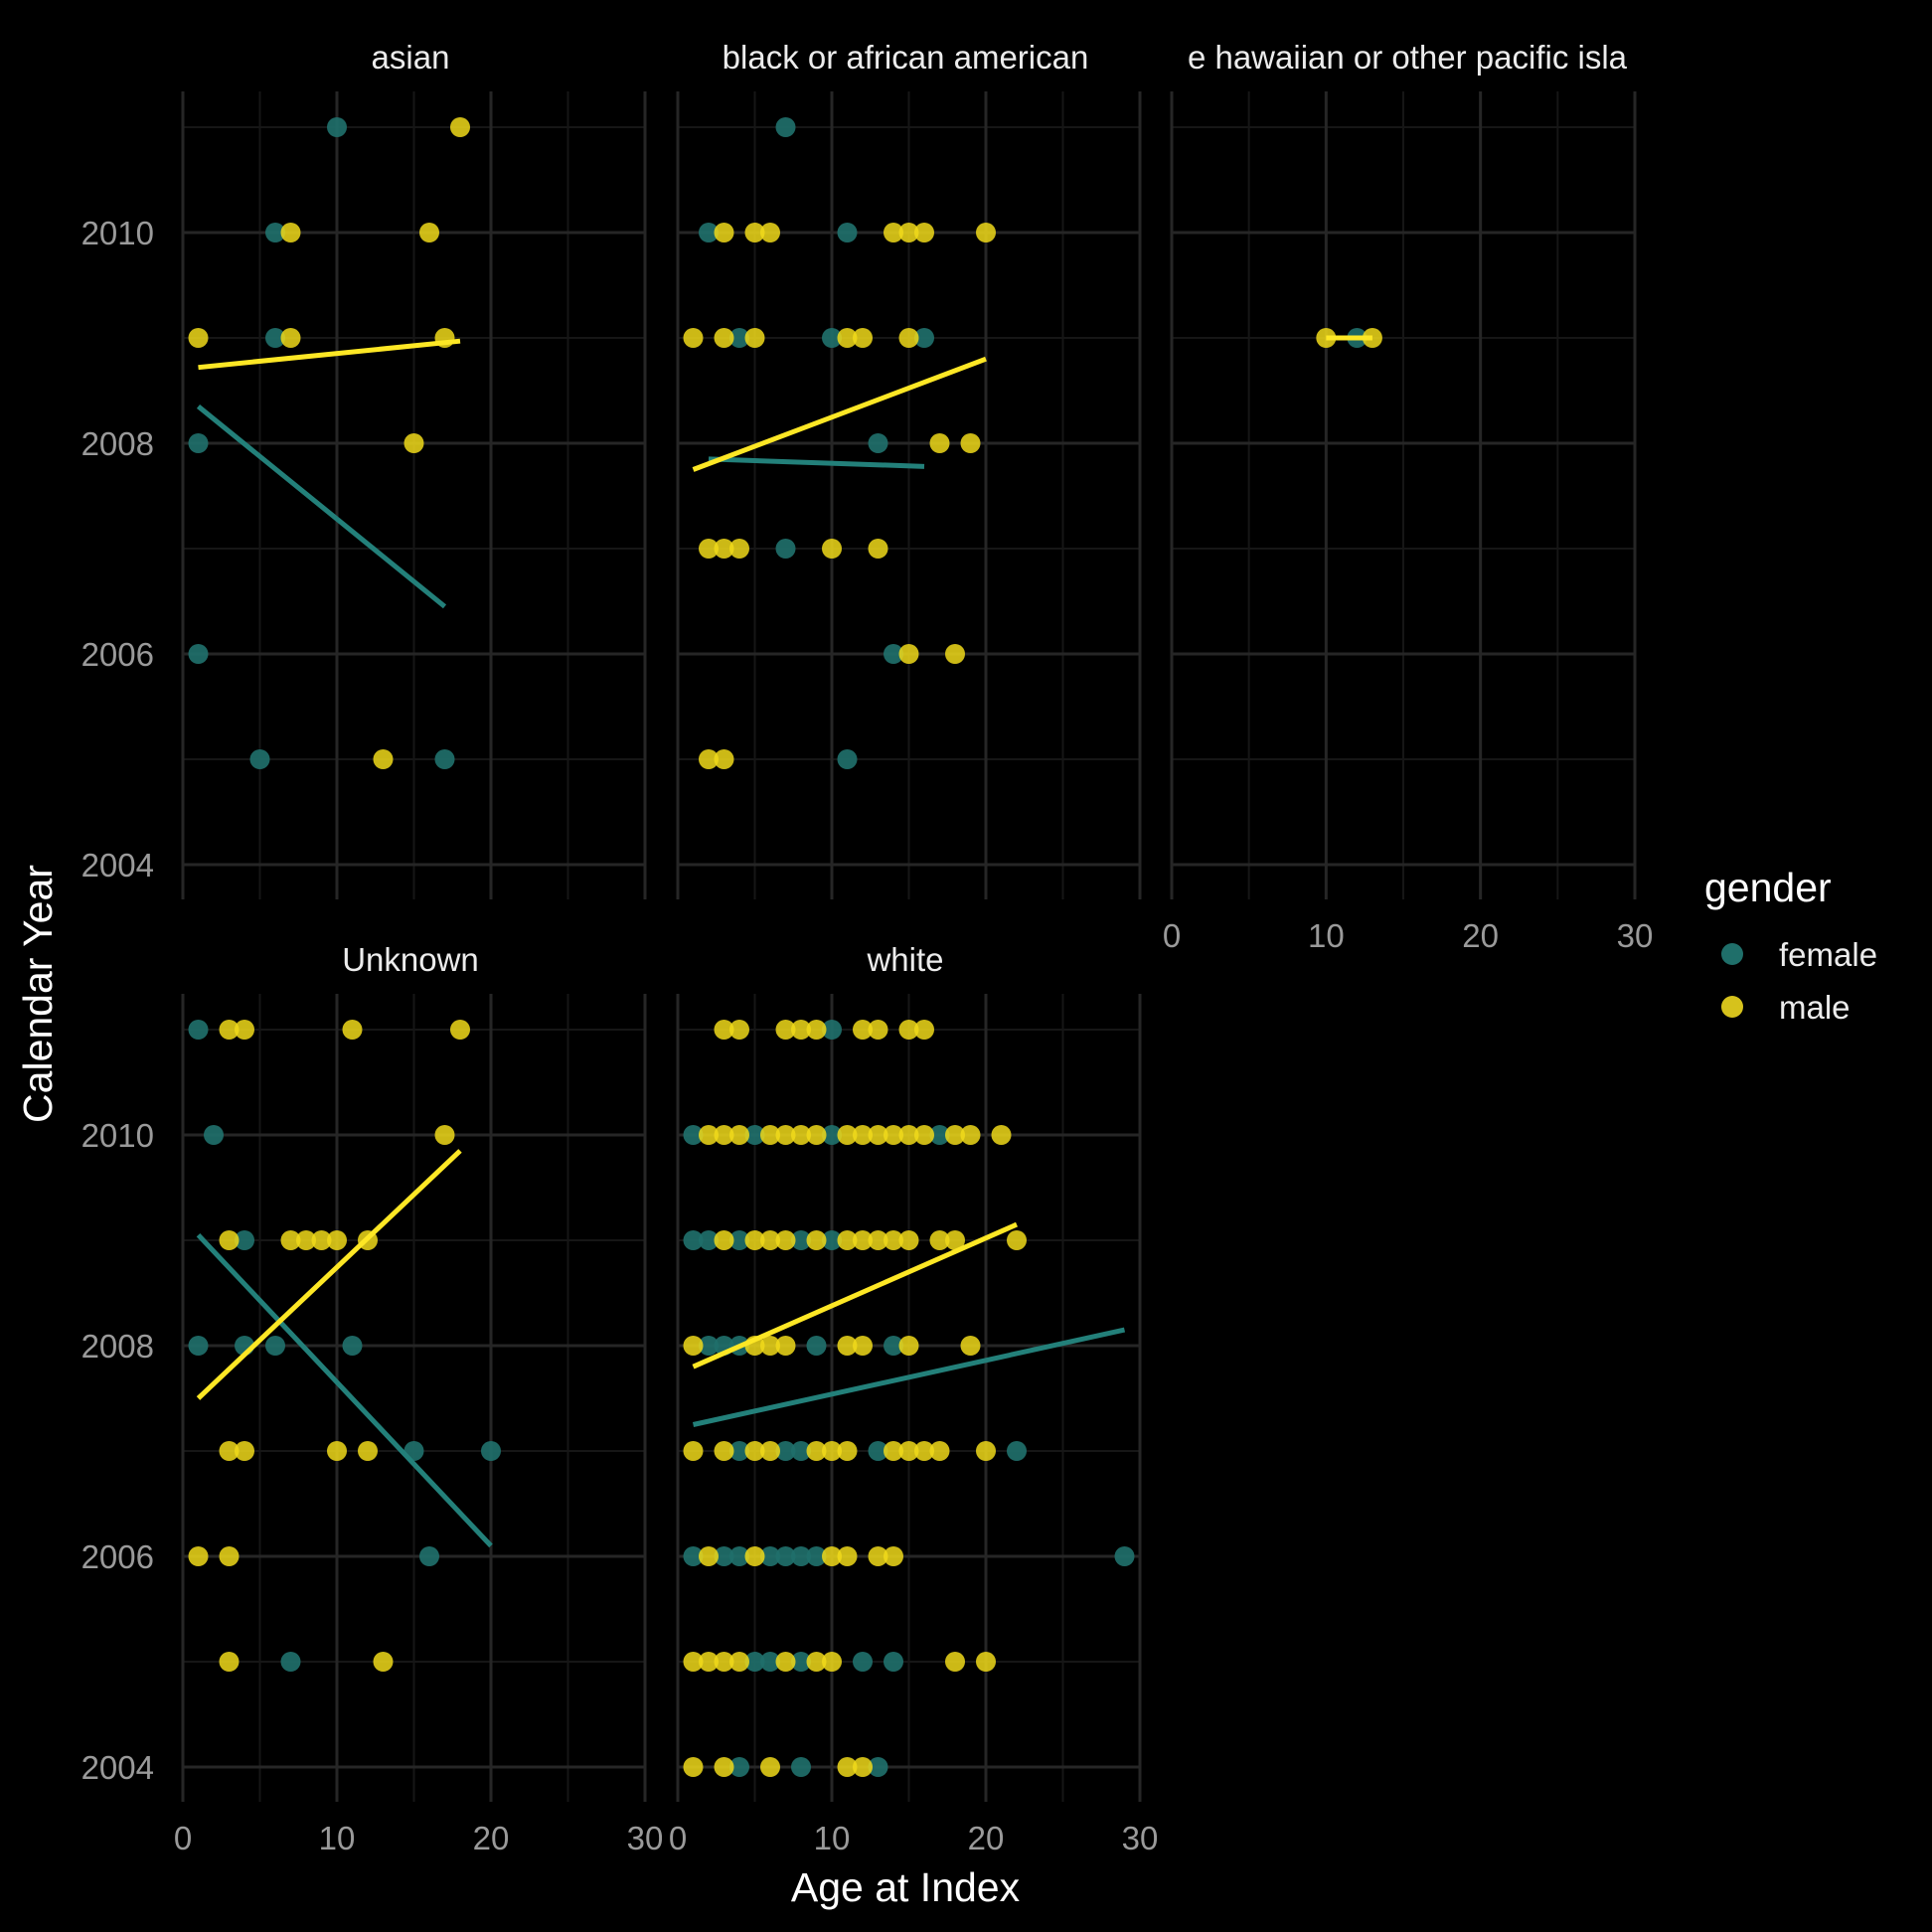 The width and height of the screenshot is (1932, 1932). Describe the element at coordinates (1732, 954) in the screenshot. I see `legend-key-female` at that location.